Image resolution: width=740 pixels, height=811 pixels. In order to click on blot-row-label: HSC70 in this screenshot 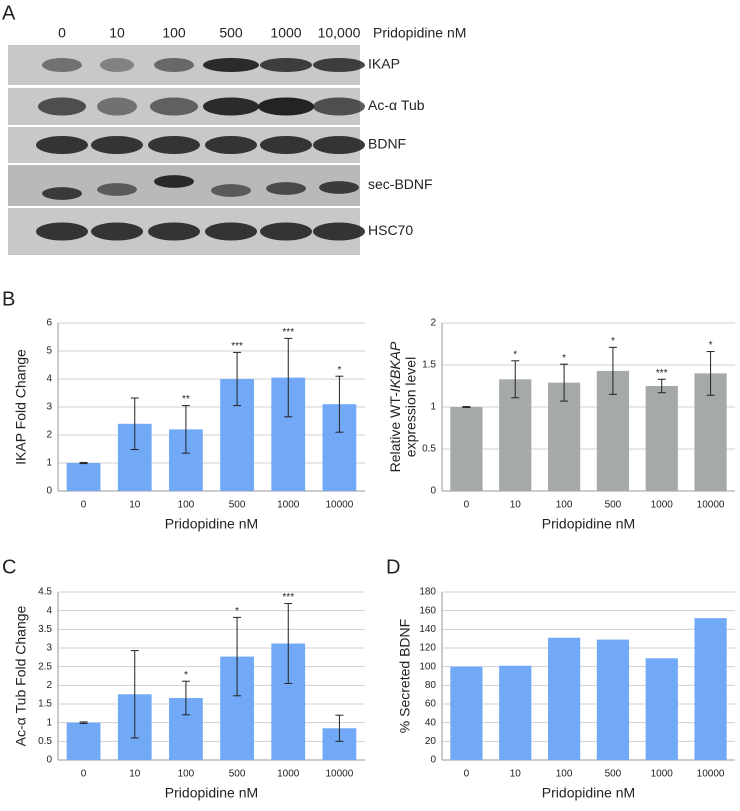, I will do `click(390, 230)`.